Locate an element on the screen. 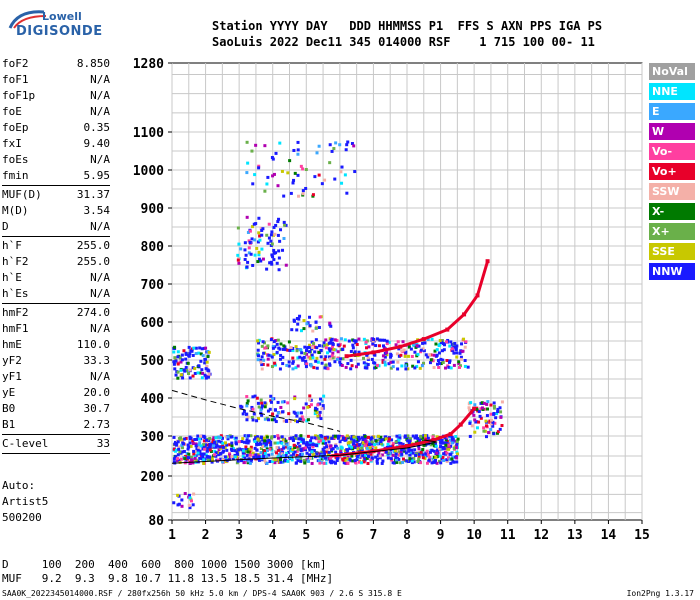 Image resolution: width=700 pixels, height=600 pixels. y-tick-label: 900 is located at coordinates (153, 209).